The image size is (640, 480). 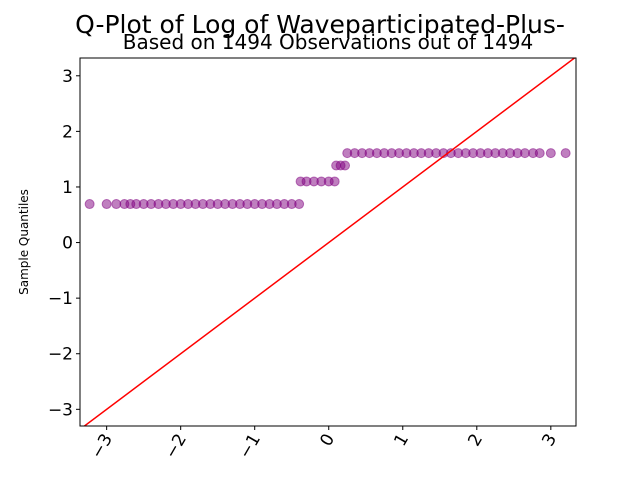 What do you see at coordinates (176, 447) in the screenshot?
I see `x-tick-label: −2` at bounding box center [176, 447].